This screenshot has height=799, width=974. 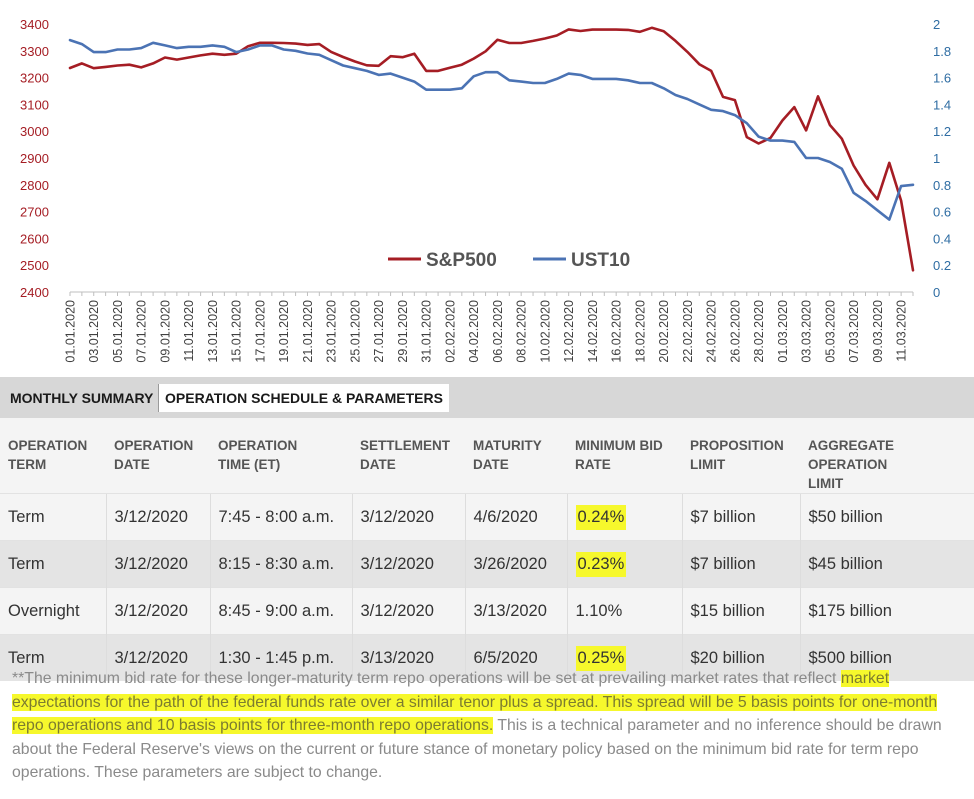 I want to click on x-tick-label: 03.01.2020, so click(x=94, y=331).